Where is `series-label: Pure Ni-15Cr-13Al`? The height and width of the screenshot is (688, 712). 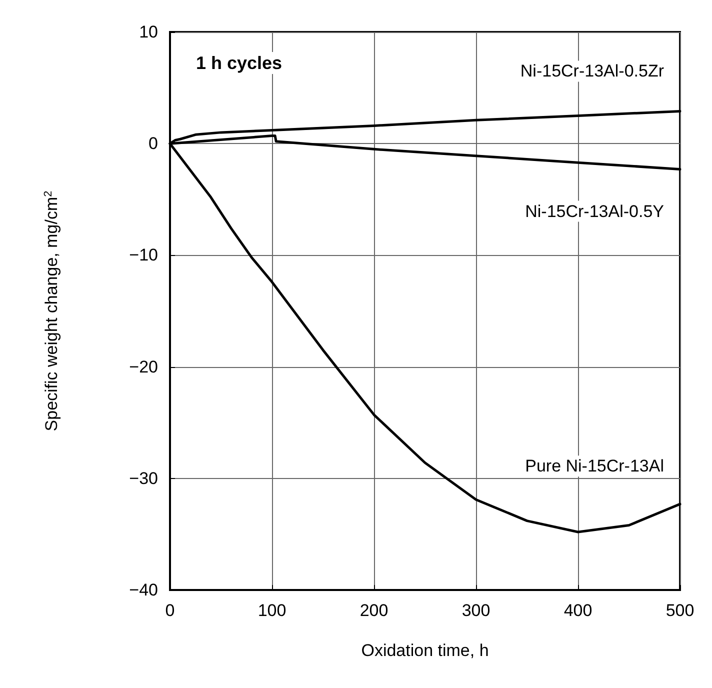 series-label: Pure Ni-15Cr-13Al is located at coordinates (594, 466).